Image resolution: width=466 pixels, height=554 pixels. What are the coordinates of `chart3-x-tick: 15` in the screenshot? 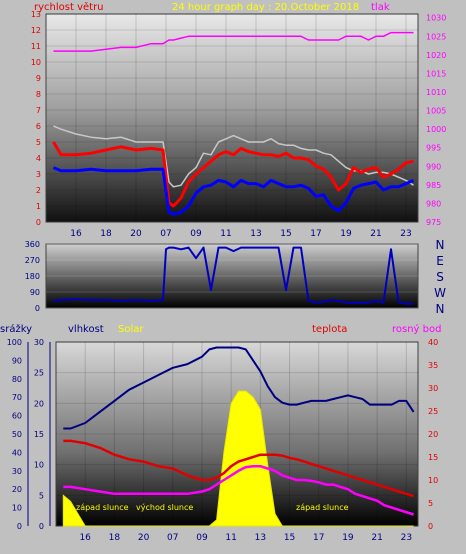 It's located at (289, 538).